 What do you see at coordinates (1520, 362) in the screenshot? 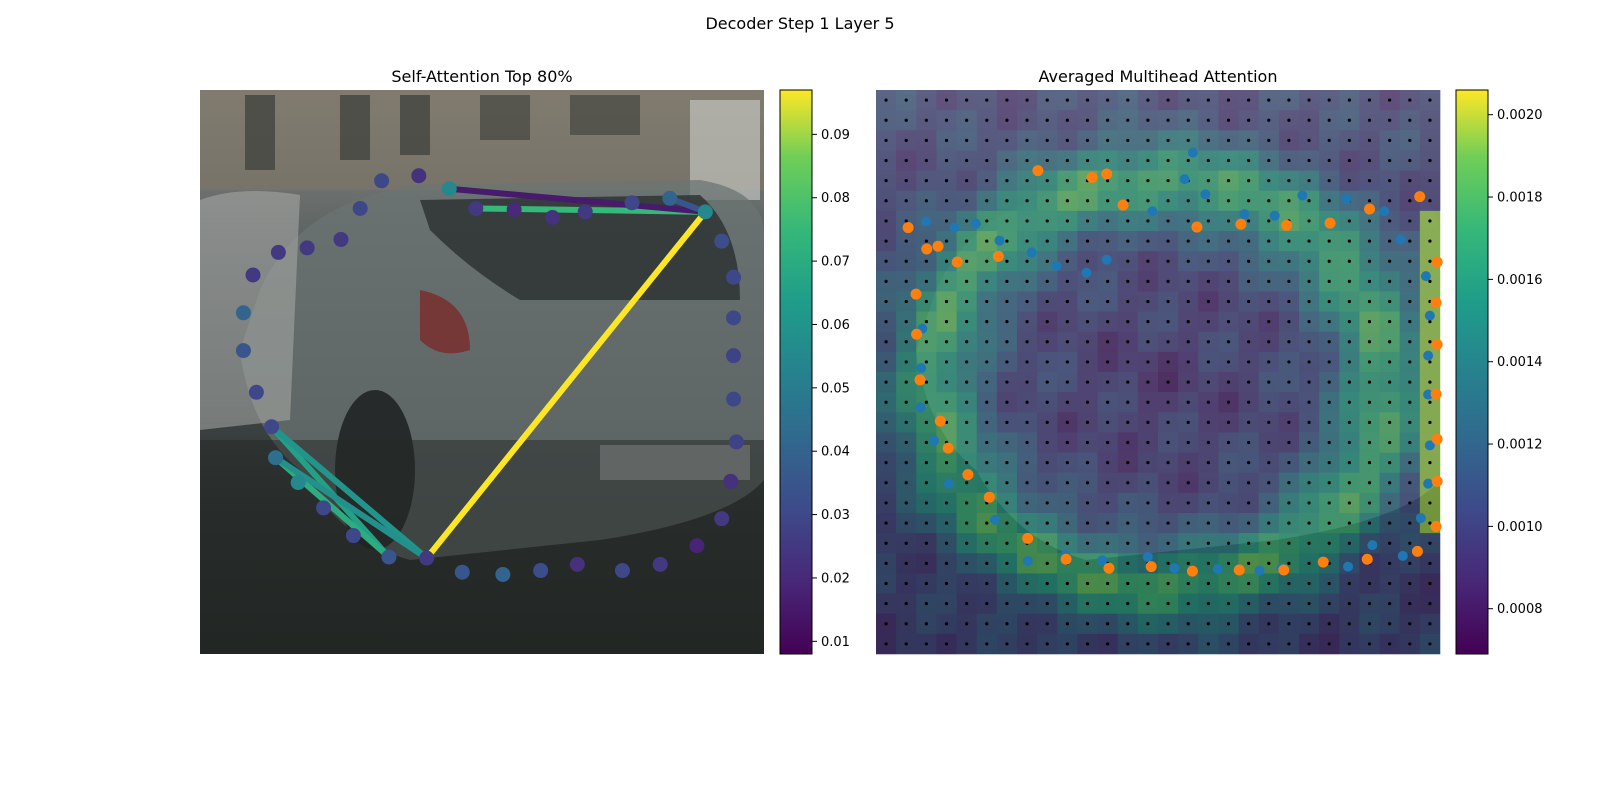
I see `colorbar-tick-label: 0.0014` at bounding box center [1520, 362].